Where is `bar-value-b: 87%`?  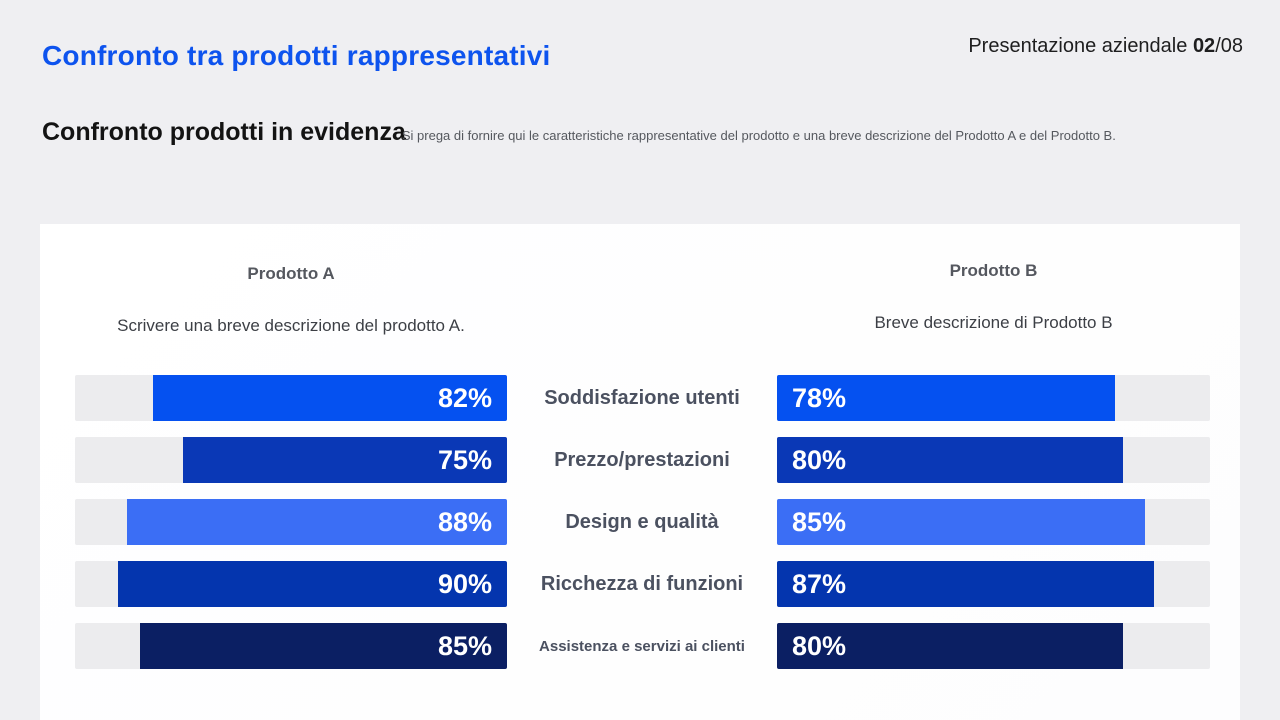 bar-value-b: 87% is located at coordinates (819, 583).